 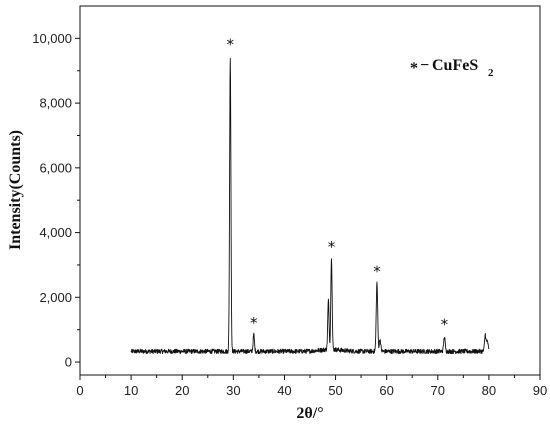 I want to click on legend-label-subscript: 2, so click(x=491, y=73).